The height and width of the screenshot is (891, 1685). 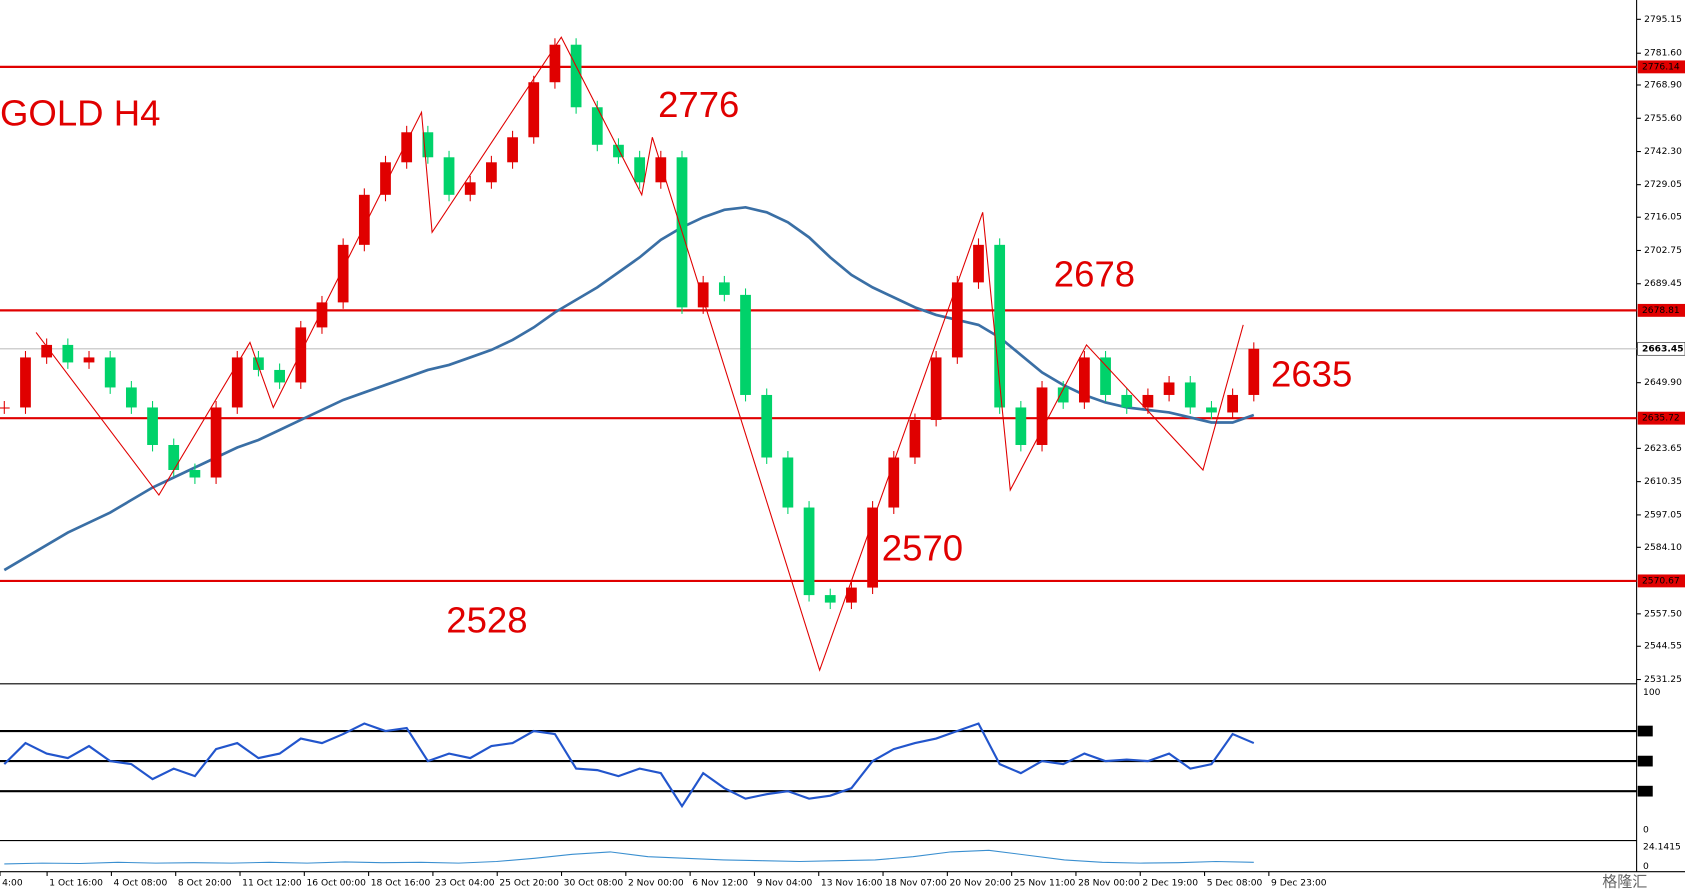 I want to click on rsi-level-label: 70, so click(x=1646, y=732).